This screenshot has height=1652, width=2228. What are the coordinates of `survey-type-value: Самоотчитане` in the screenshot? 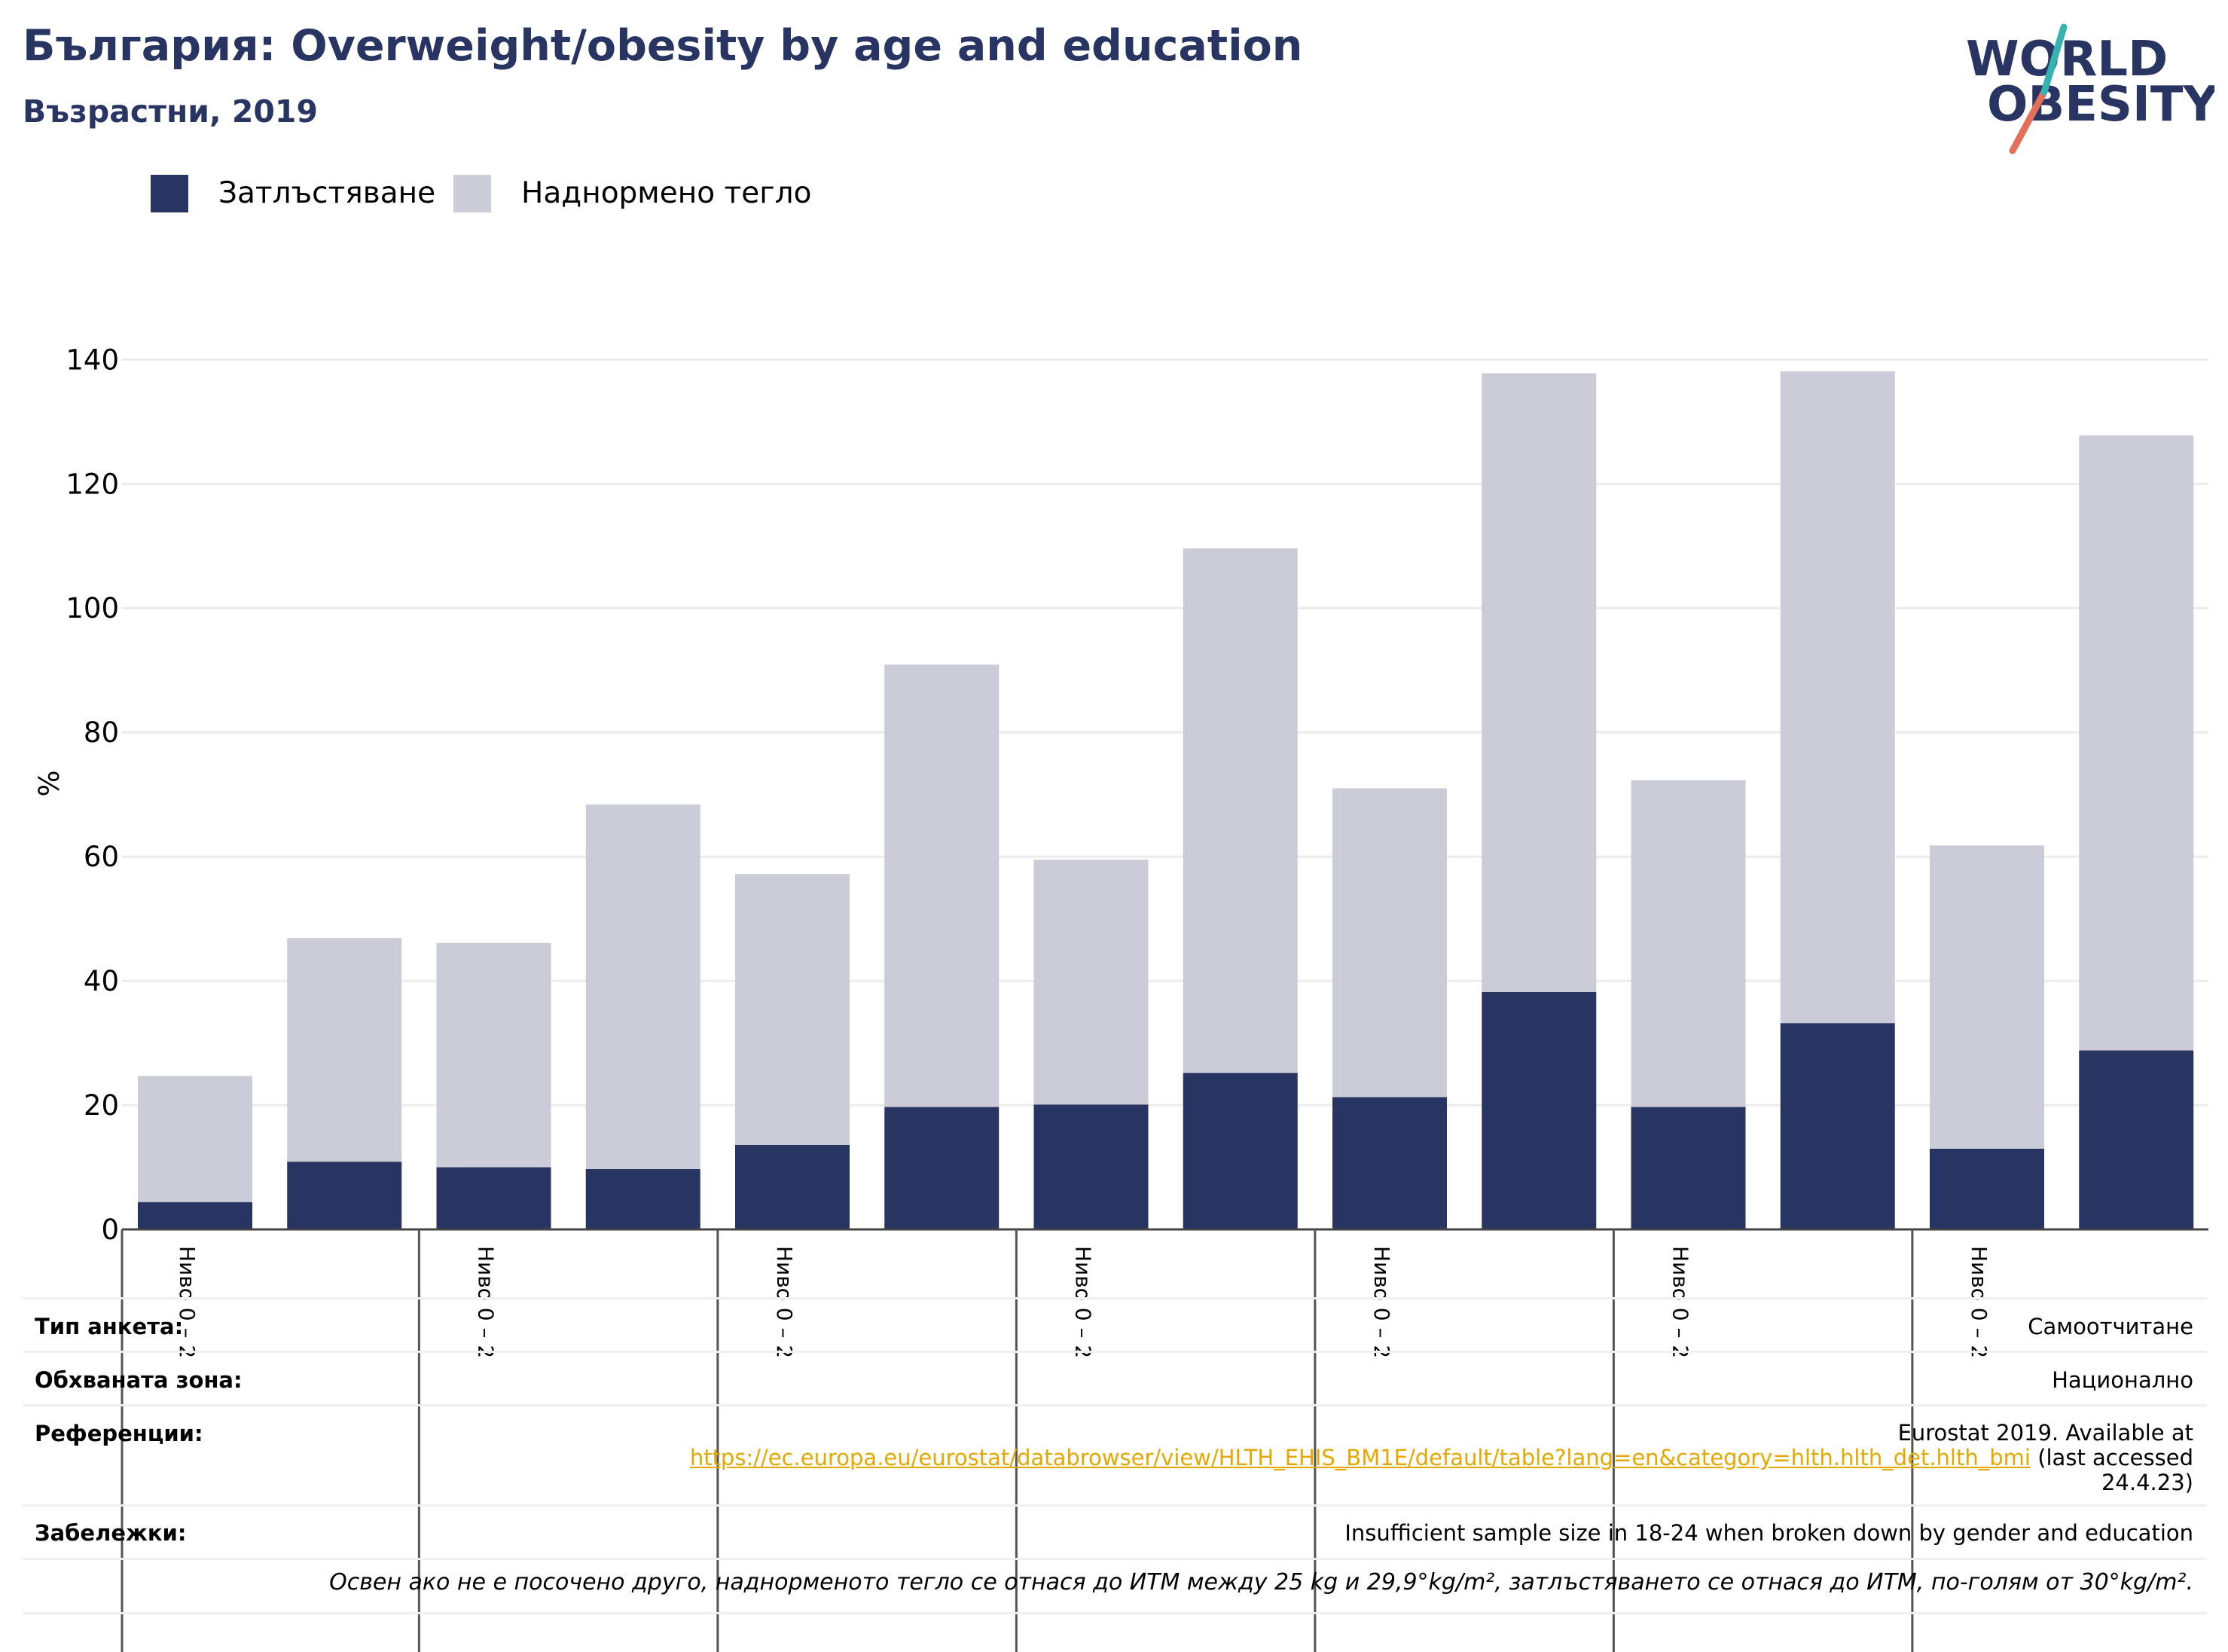 It's located at (2110, 1326).